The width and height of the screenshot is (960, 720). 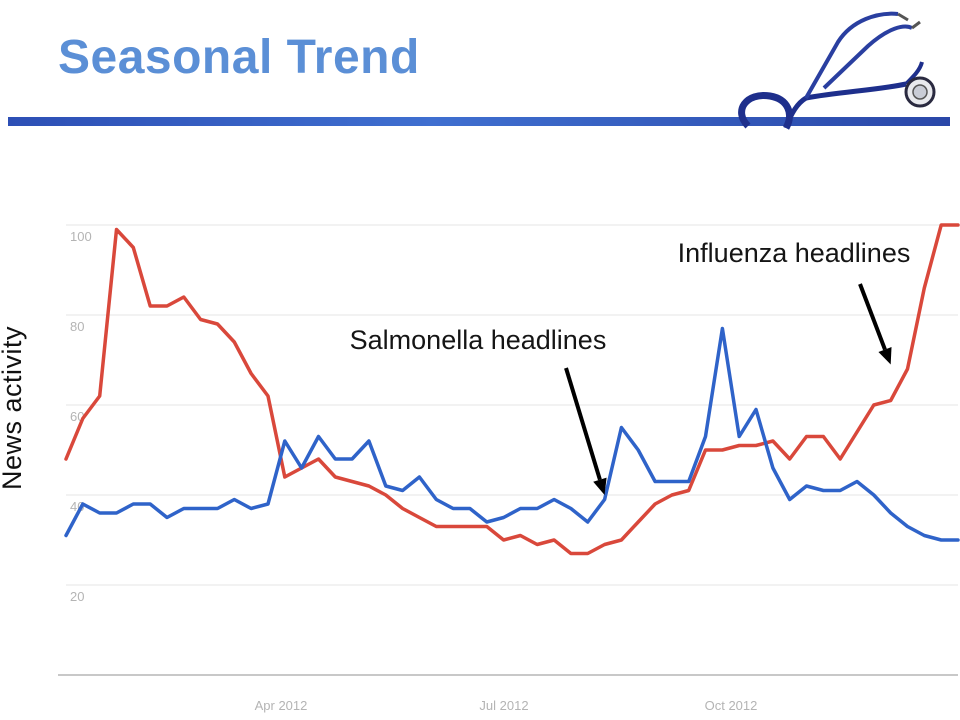 I want to click on annotation-label: Influenza headlines, so click(x=794, y=253).